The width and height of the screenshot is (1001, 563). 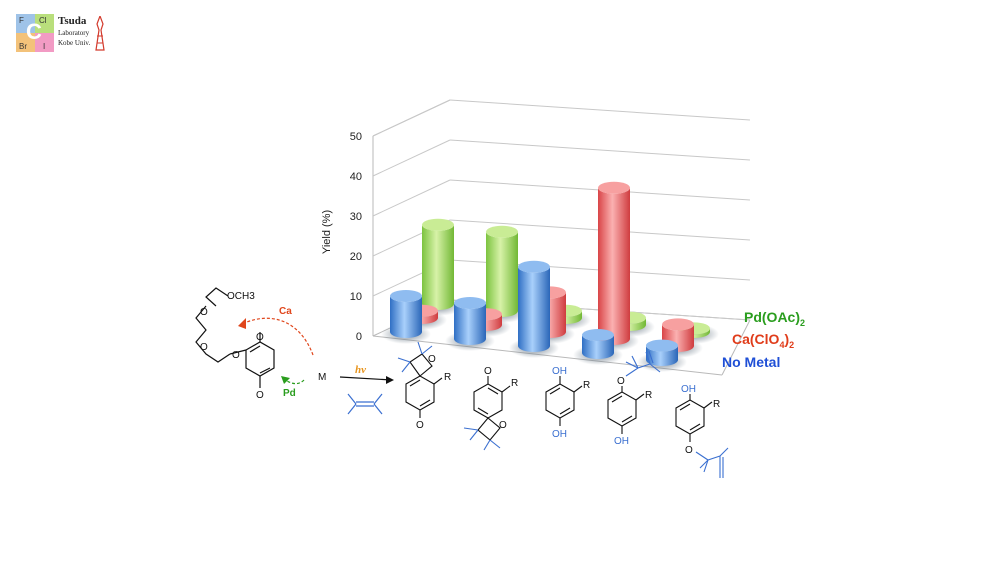 What do you see at coordinates (260, 337) in the screenshot?
I see `quinone-o-top: O` at bounding box center [260, 337].